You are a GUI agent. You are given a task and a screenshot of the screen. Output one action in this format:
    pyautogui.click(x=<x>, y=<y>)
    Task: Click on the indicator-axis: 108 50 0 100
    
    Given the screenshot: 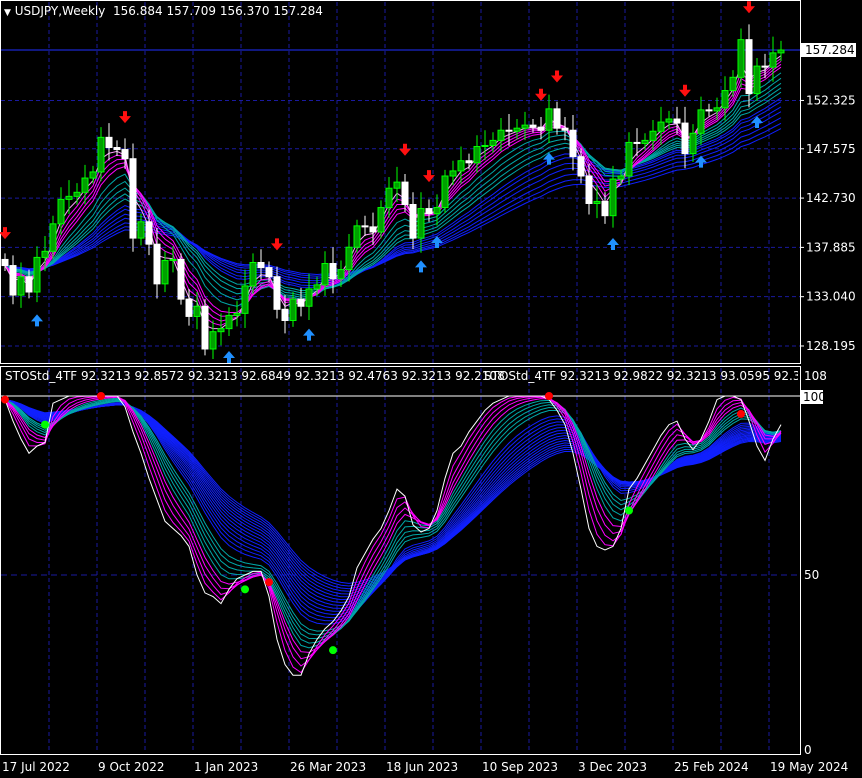 What is the action you would take?
    pyautogui.click(x=814, y=563)
    